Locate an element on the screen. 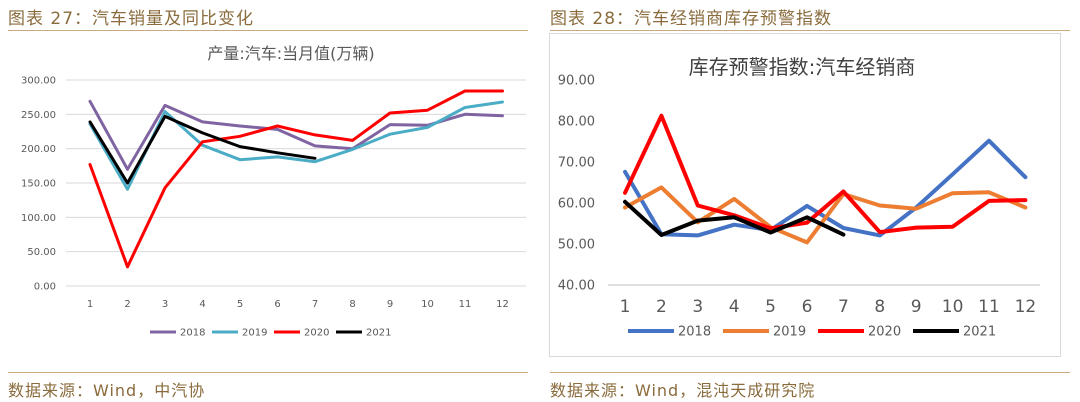  right-legend: 2018 2019 2020 2021 is located at coordinates (812, 332).